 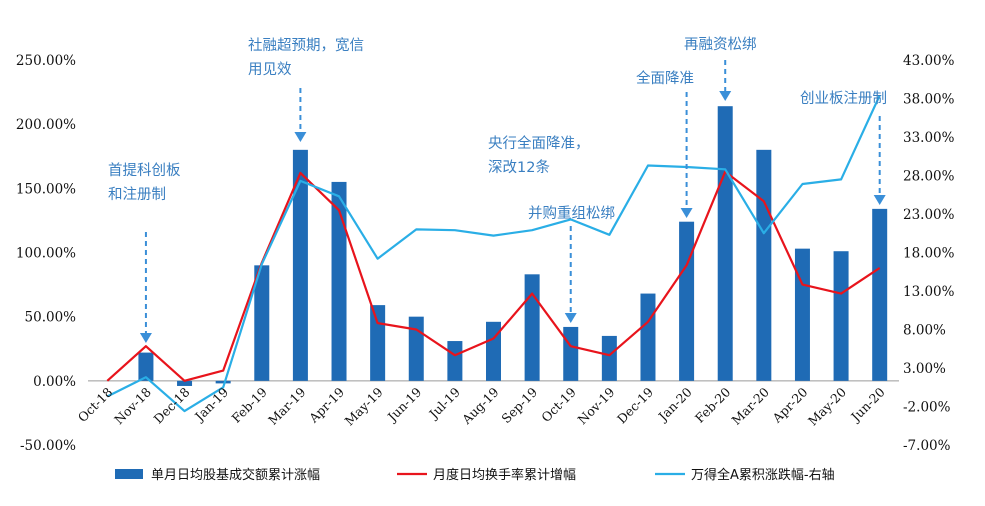 What do you see at coordinates (129, 474) in the screenshot?
I see `legend-bar-swatch` at bounding box center [129, 474].